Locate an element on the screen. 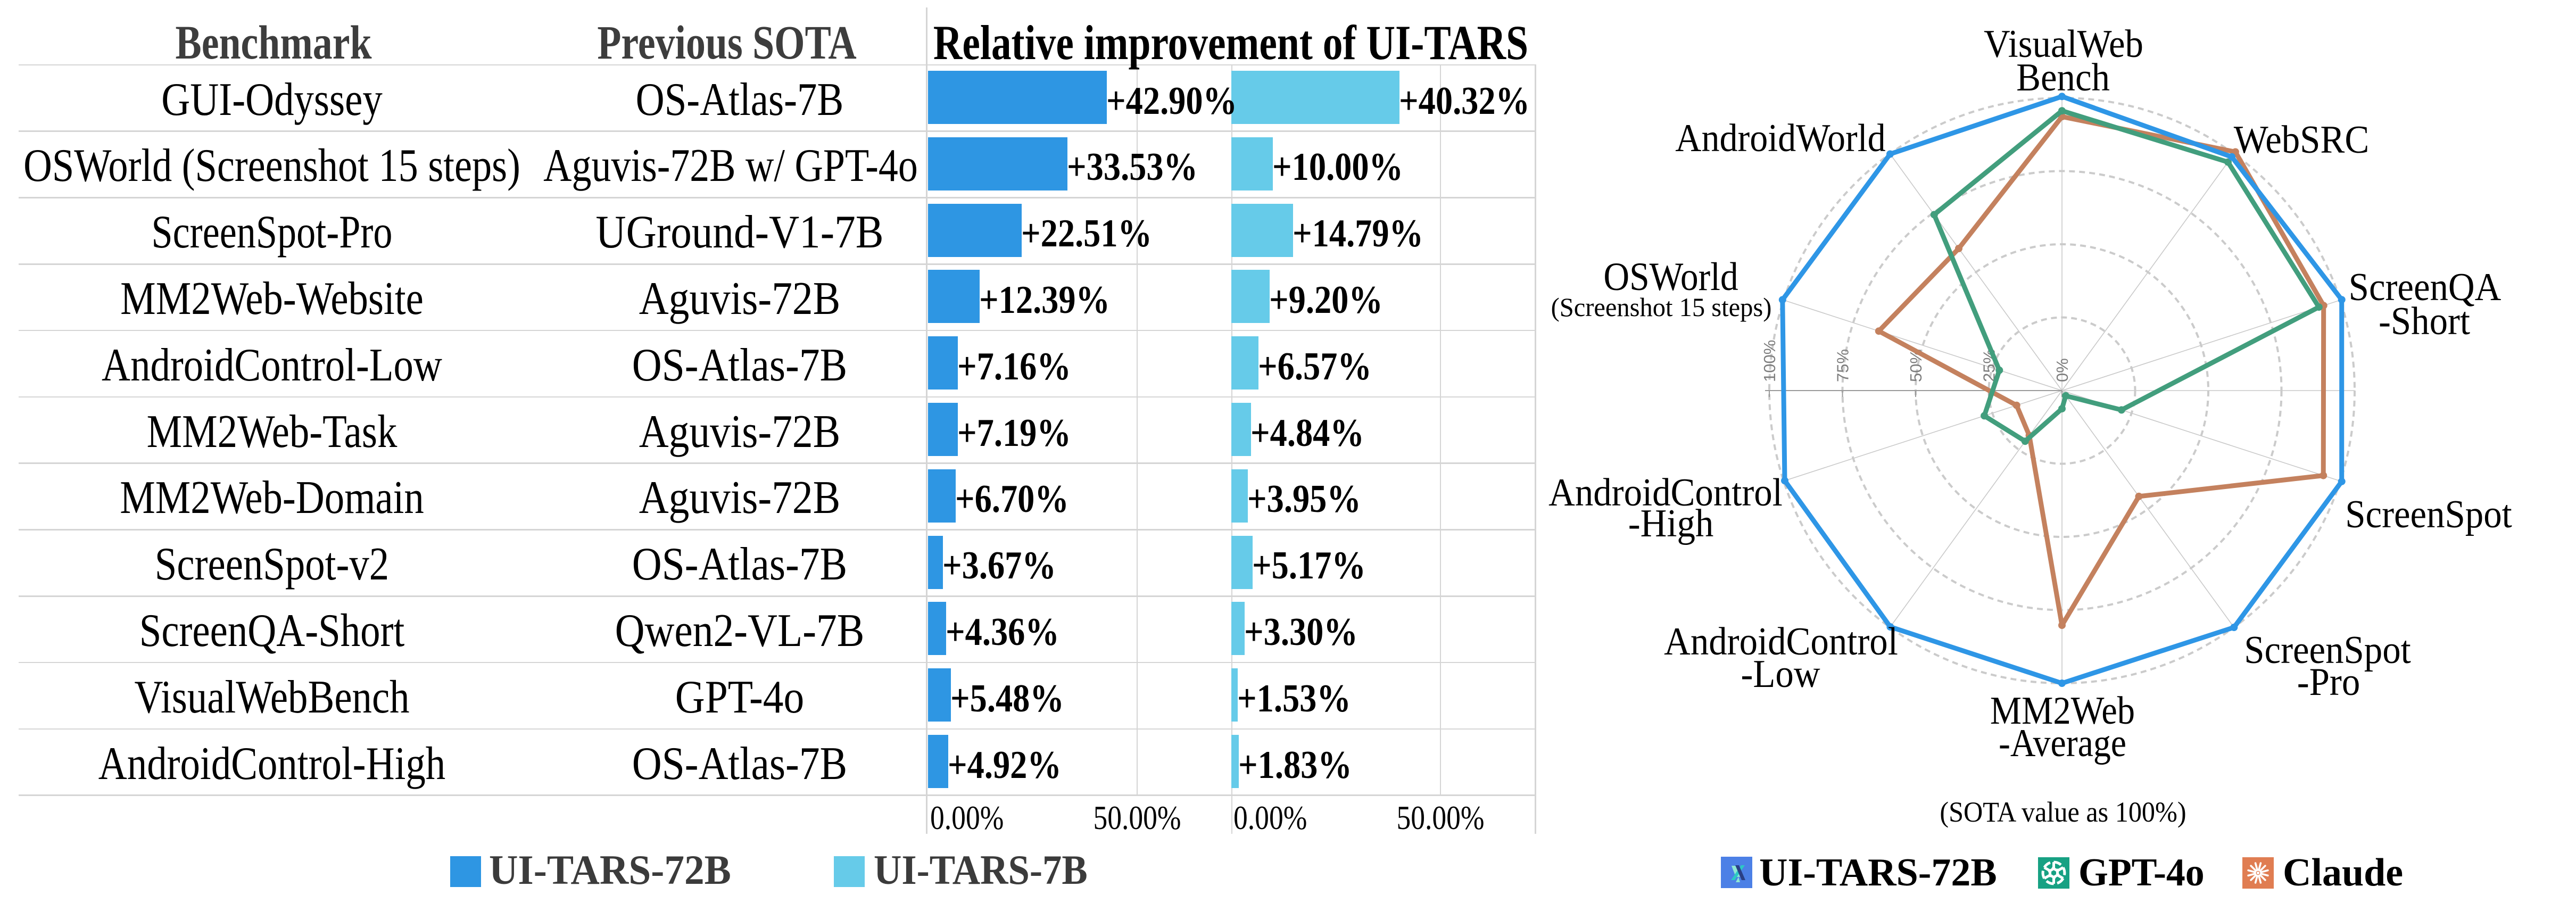 This screenshot has height=903, width=2576. svg-text: 0% is located at coordinates (2062, 370).